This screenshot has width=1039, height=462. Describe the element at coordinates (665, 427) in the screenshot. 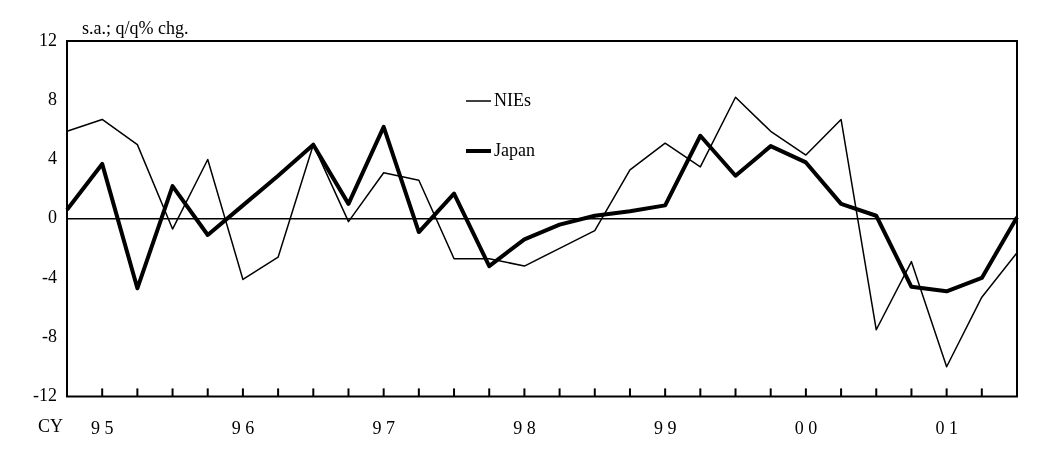

I see `x-tick-label: 9 9` at that location.